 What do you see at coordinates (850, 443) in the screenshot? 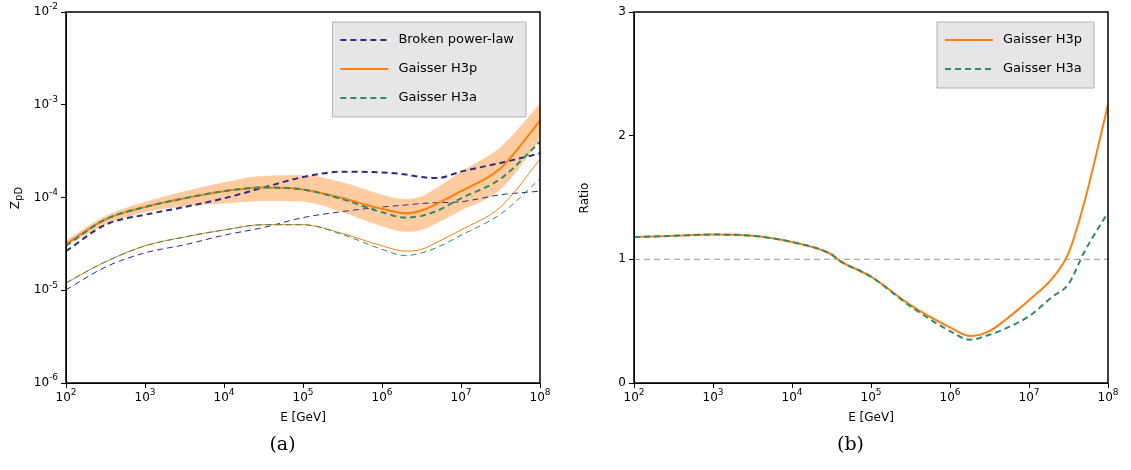
I see `text: (b)` at bounding box center [850, 443].